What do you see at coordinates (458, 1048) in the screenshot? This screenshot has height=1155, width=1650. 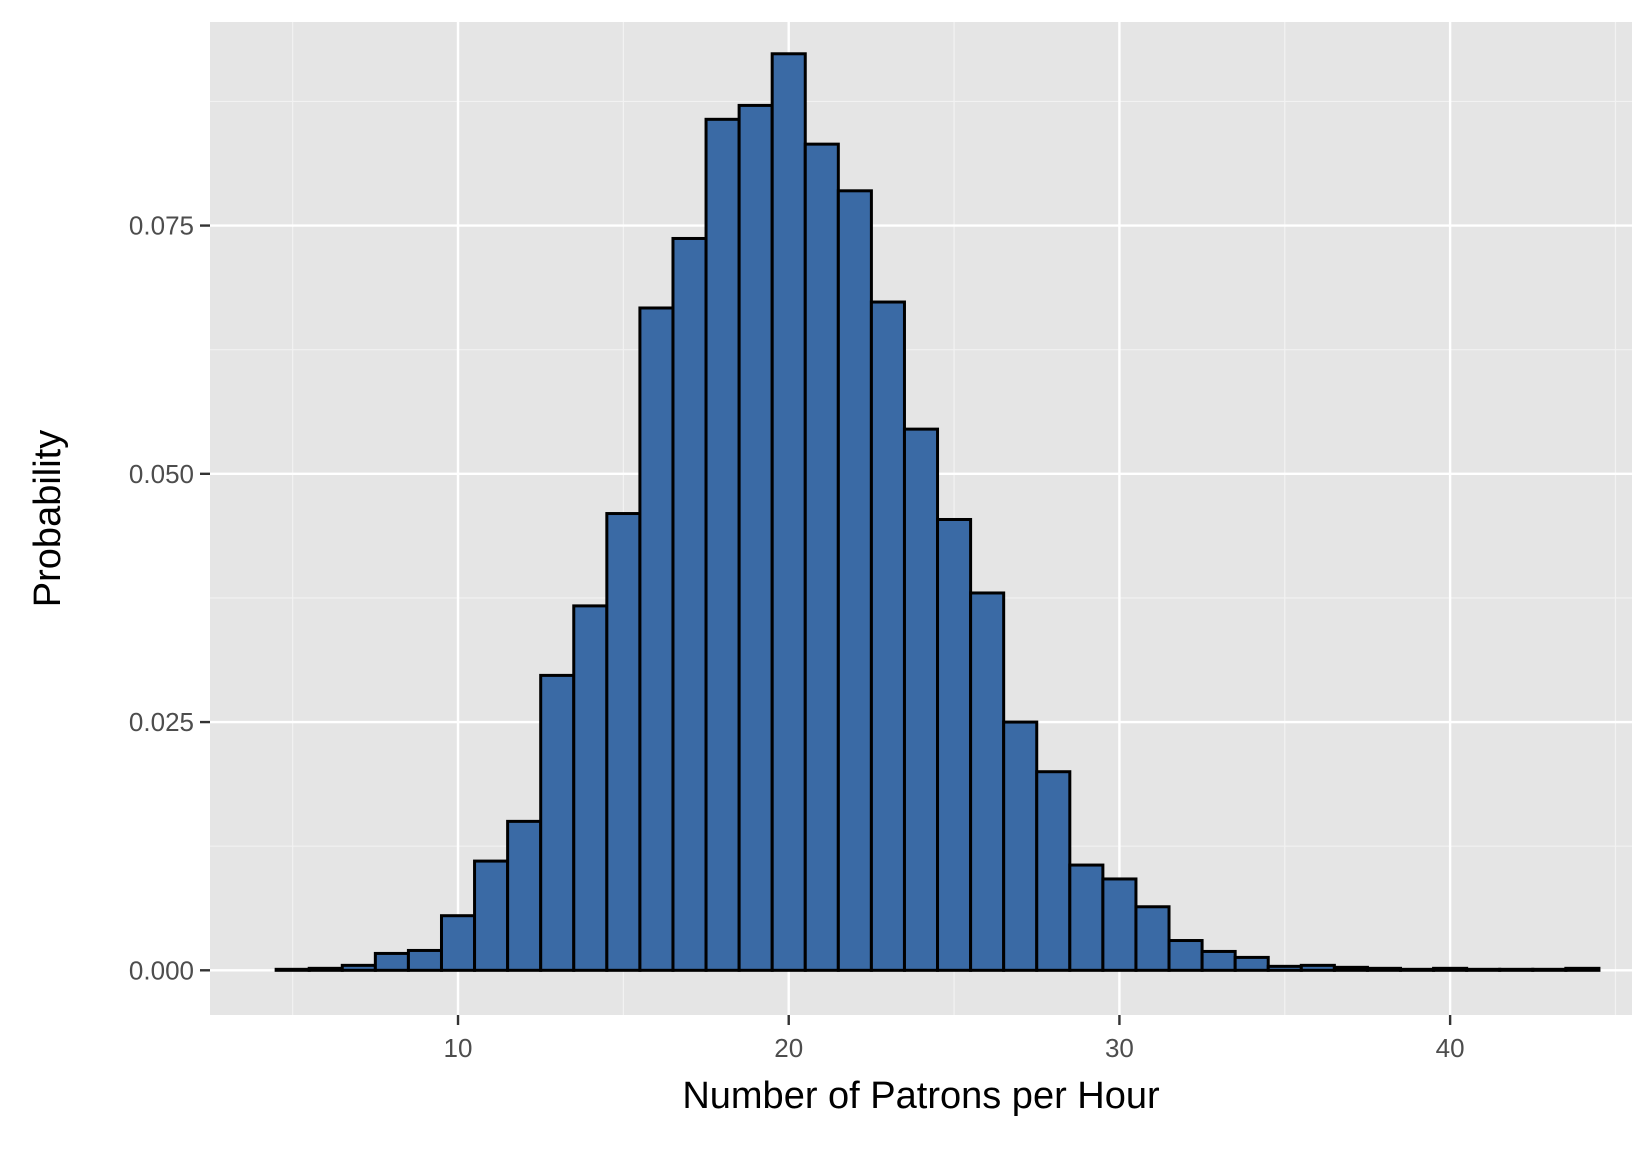 I see `x-tick-label: 10` at bounding box center [458, 1048].